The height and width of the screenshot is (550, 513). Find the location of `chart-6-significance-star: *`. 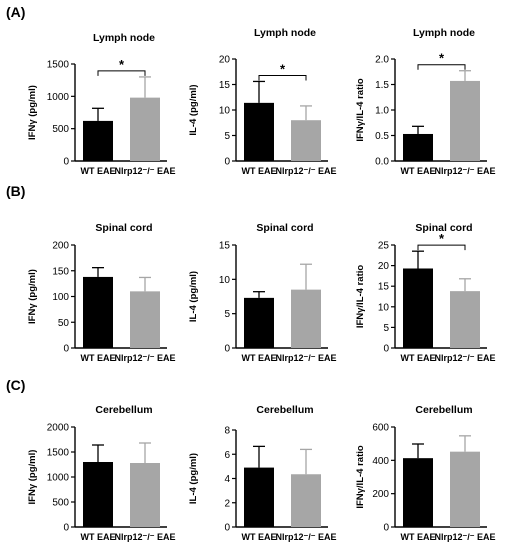

chart-6-significance-star: * is located at coordinates (442, 238).